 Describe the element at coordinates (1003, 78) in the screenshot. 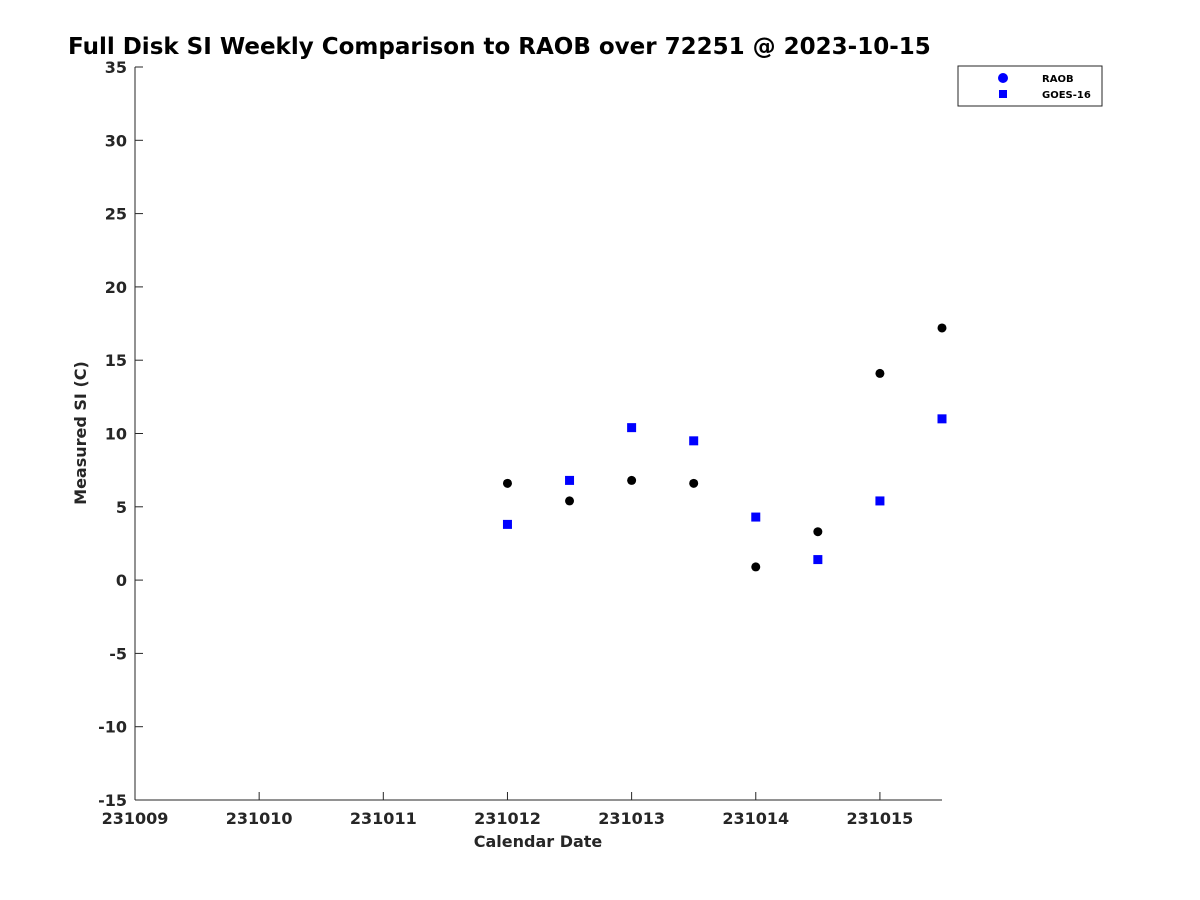

I see `legend-raob-marker` at that location.